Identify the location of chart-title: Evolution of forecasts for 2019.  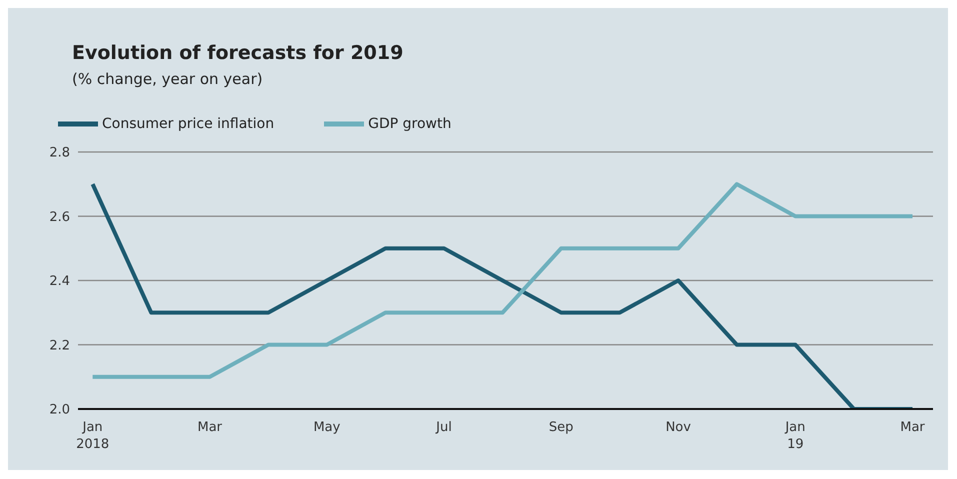
(238, 53).